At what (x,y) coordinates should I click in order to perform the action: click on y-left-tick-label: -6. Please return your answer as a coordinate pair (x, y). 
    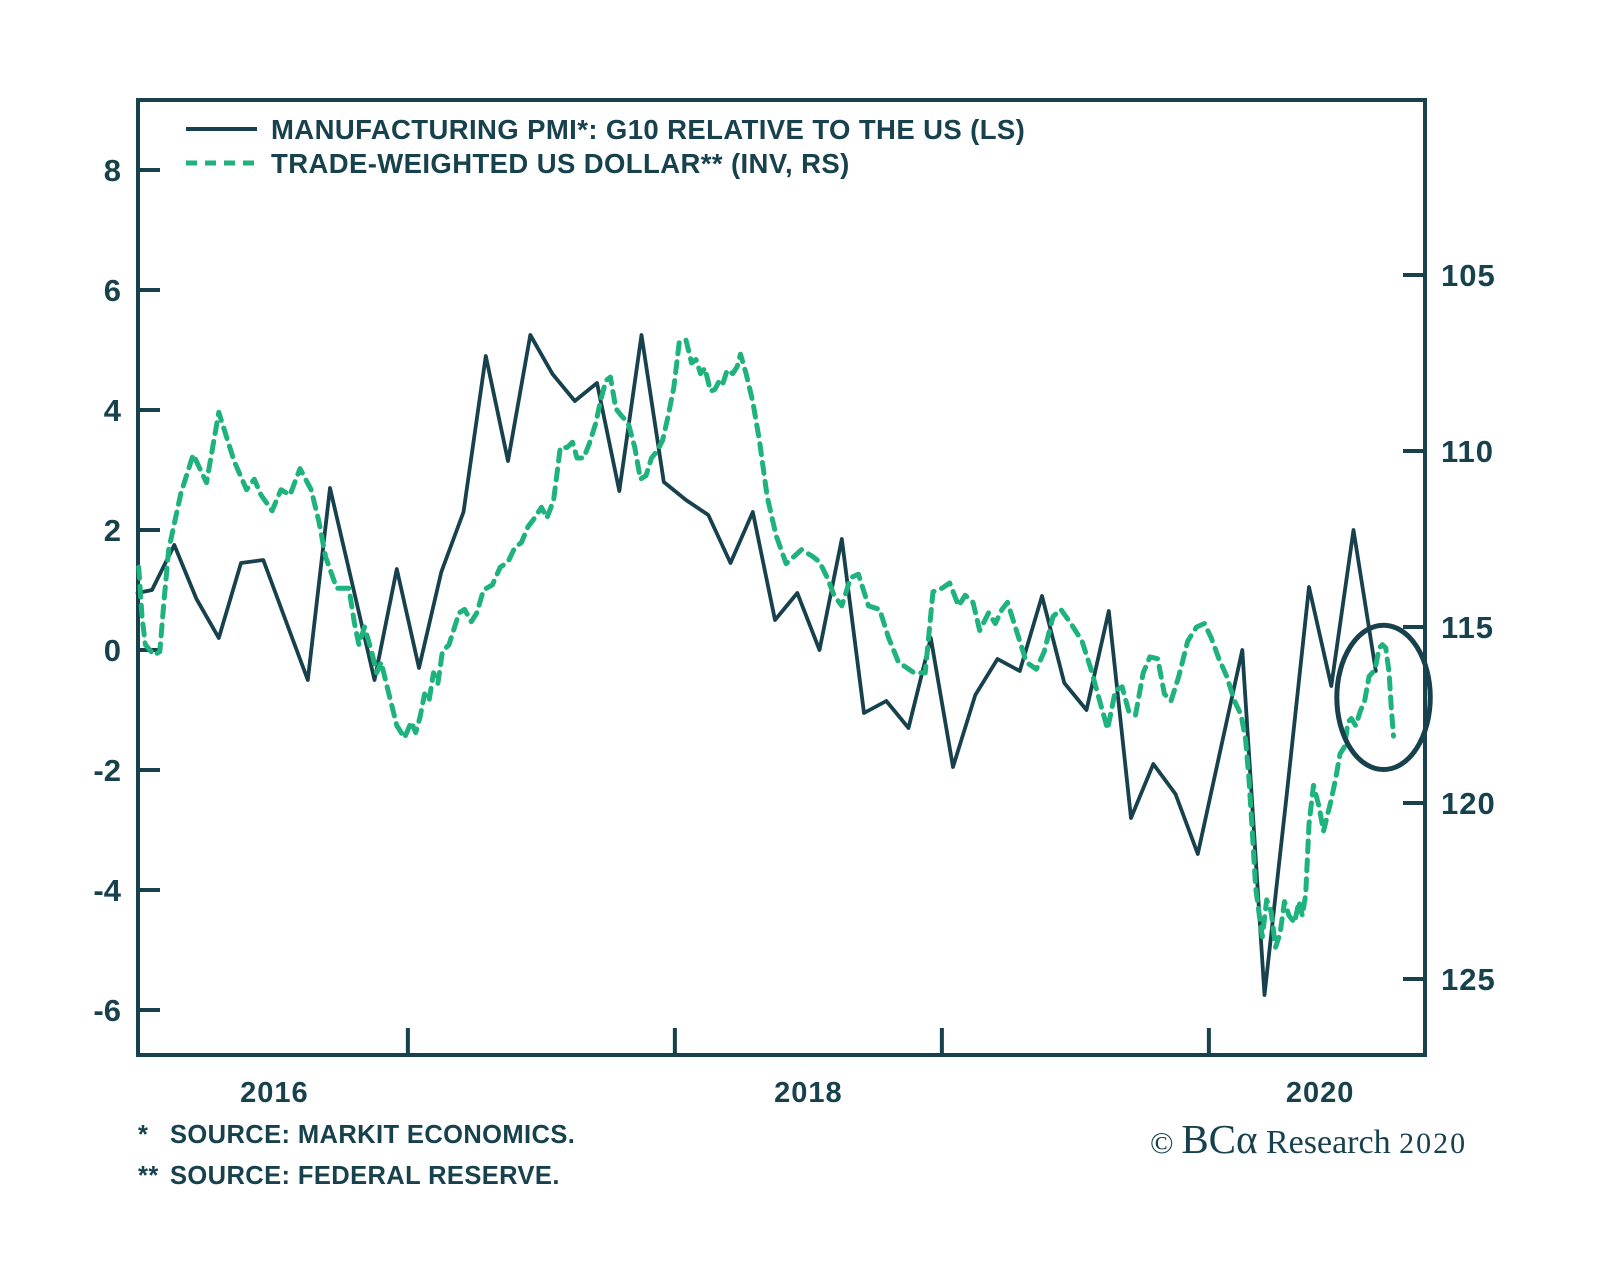
    Looking at the image, I should click on (107, 1010).